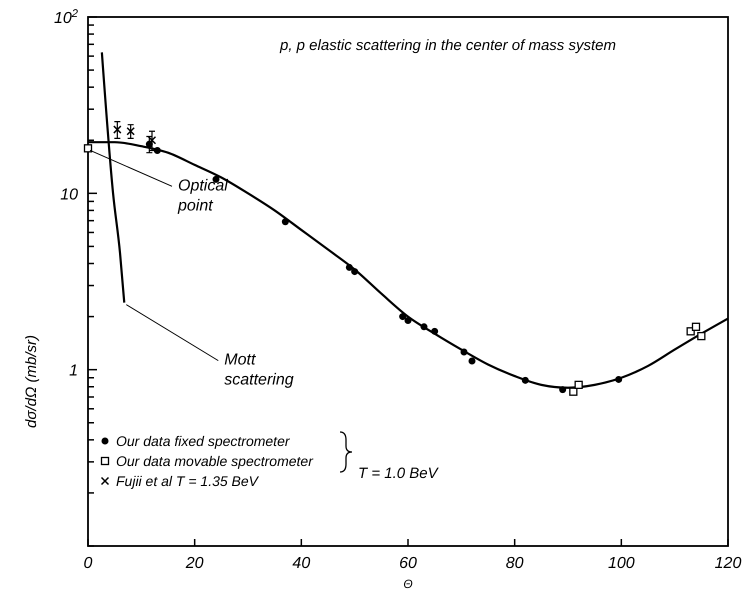 This screenshot has height=601, width=744. I want to click on y-tick-label: 10, so click(69, 195).